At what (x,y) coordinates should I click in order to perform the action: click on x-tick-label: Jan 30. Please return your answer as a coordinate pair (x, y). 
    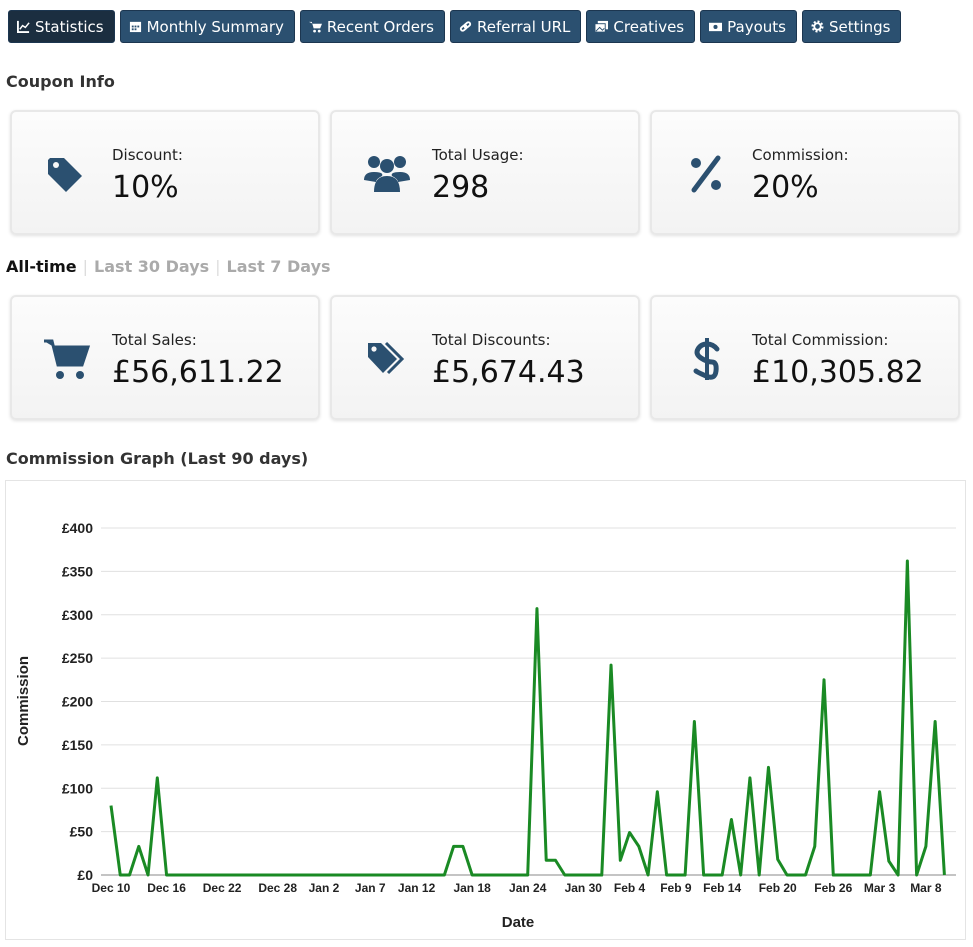
    Looking at the image, I should click on (584, 888).